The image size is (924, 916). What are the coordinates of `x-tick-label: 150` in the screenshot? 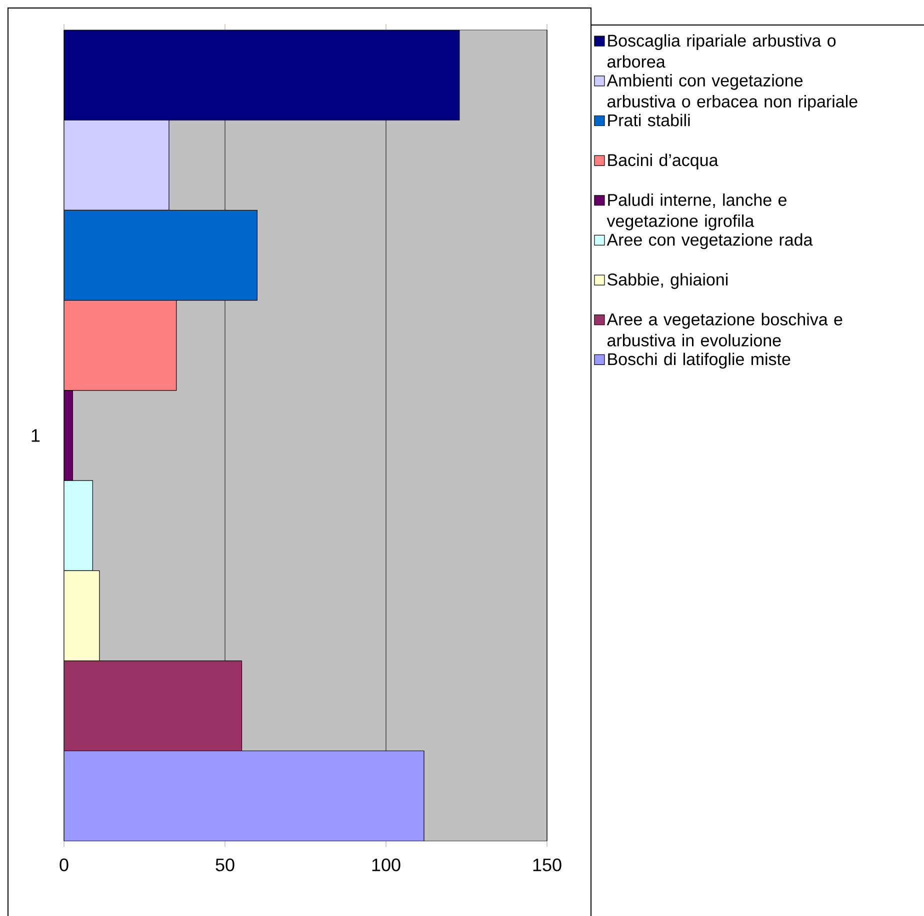 It's located at (547, 865).